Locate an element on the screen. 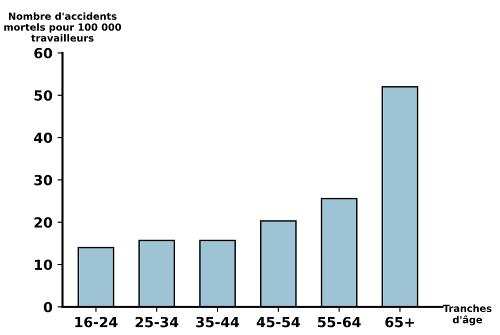  y-tick-label: 20 is located at coordinates (43, 222).